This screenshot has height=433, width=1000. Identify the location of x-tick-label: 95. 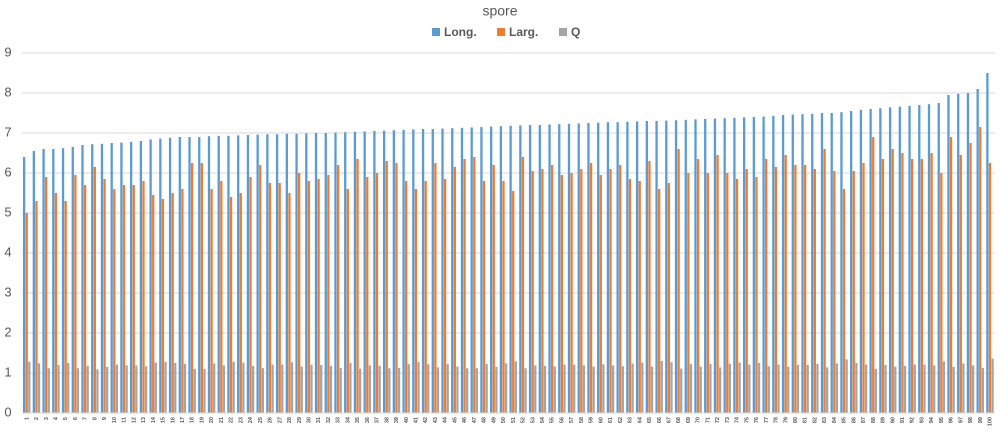
(942, 420).